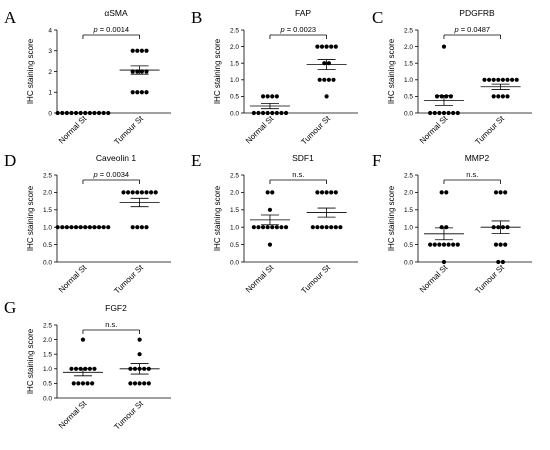  Describe the element at coordinates (303, 158) in the screenshot. I see `chart-title: SDF1` at that location.